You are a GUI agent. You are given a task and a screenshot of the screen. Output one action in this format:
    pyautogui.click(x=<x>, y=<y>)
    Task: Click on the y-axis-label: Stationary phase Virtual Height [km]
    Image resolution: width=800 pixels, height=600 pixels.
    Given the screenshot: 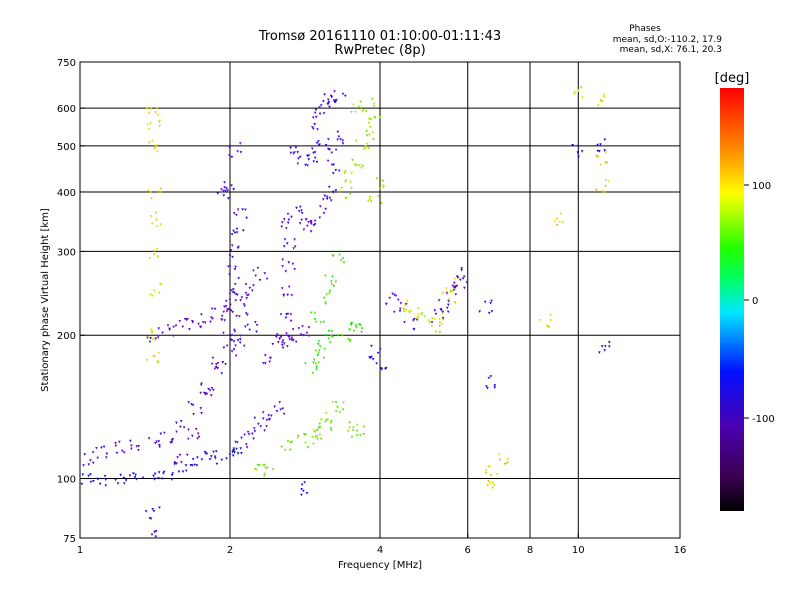 What is the action you would take?
    pyautogui.click(x=45, y=300)
    